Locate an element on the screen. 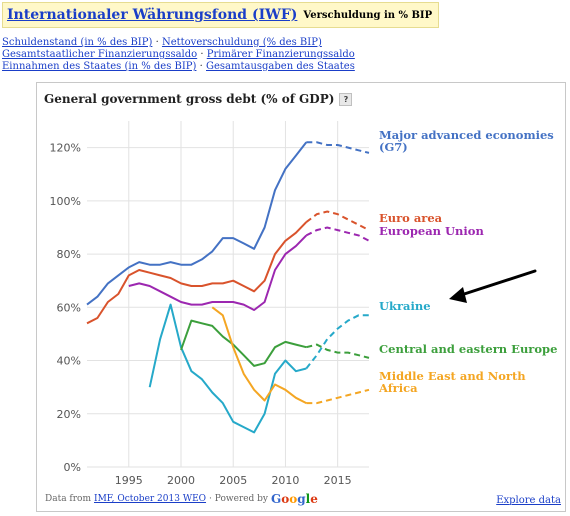  annotation-arrow is located at coordinates (495, 284).